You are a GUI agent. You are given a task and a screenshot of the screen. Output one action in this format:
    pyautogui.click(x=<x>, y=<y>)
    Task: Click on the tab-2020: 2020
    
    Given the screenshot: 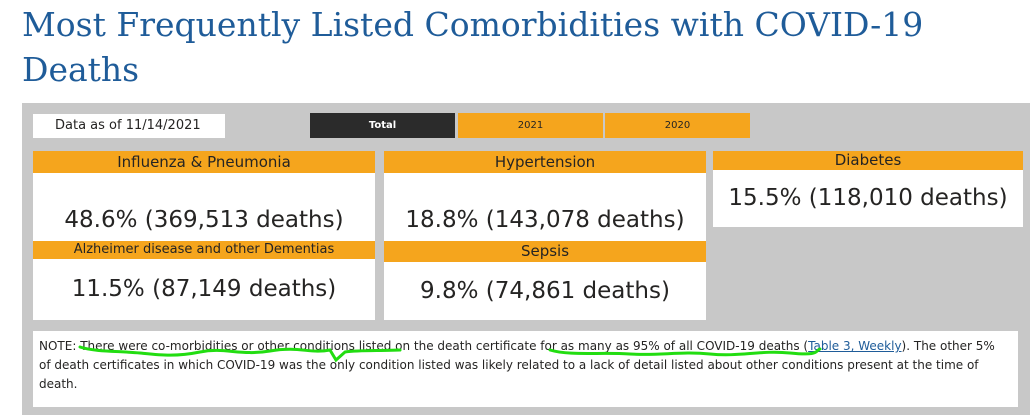 What is the action you would take?
    pyautogui.click(x=677, y=125)
    